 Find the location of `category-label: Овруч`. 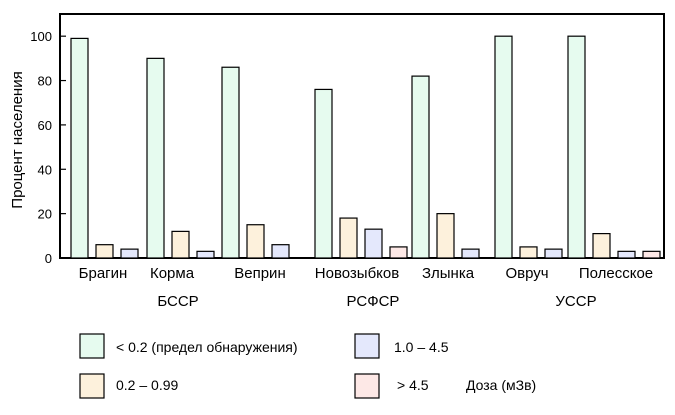

category-label: Овруч is located at coordinates (526, 273).